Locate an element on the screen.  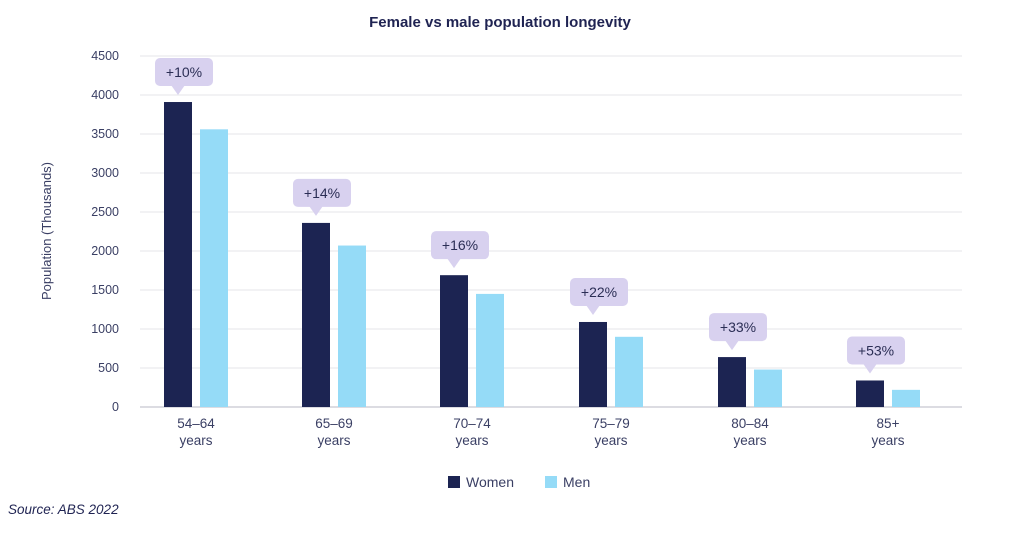
callout-label: +10% is located at coordinates (184, 72).